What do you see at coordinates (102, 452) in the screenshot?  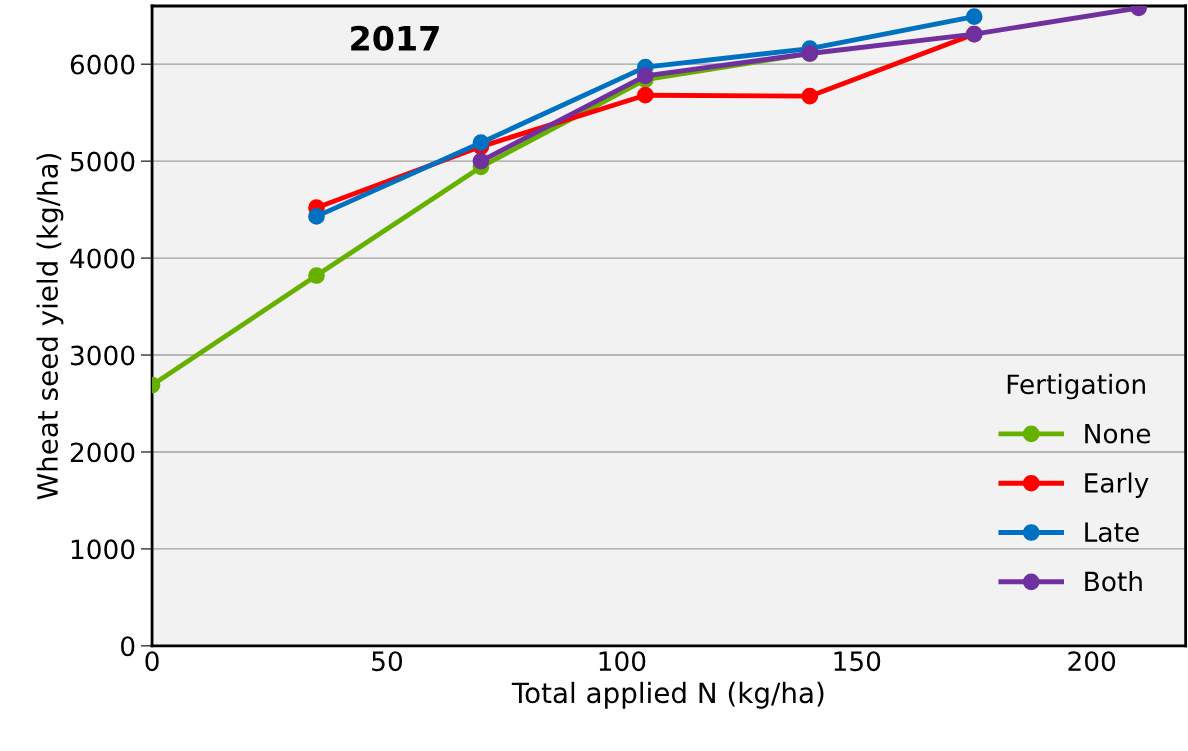 I see `y-tick-label: 2000` at bounding box center [102, 452].